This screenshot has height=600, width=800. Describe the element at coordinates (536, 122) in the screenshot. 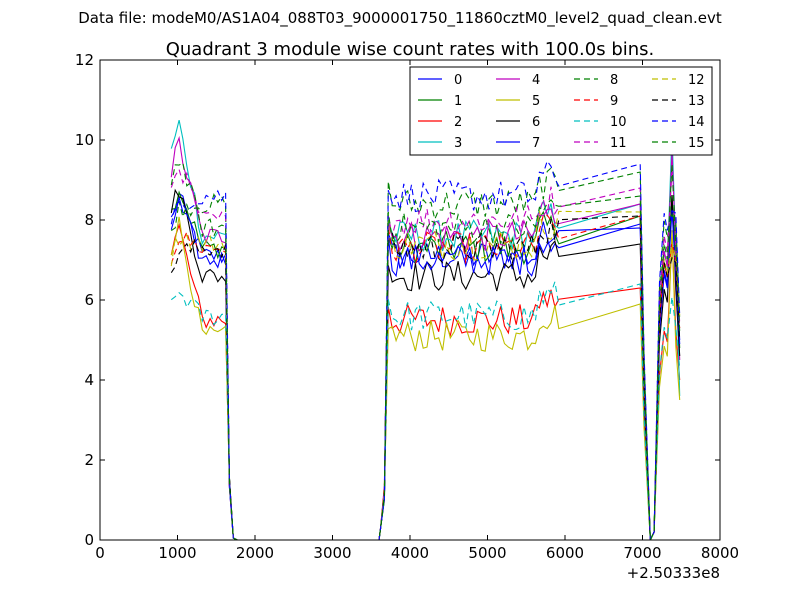

I see `legend-label-6: 6` at that location.